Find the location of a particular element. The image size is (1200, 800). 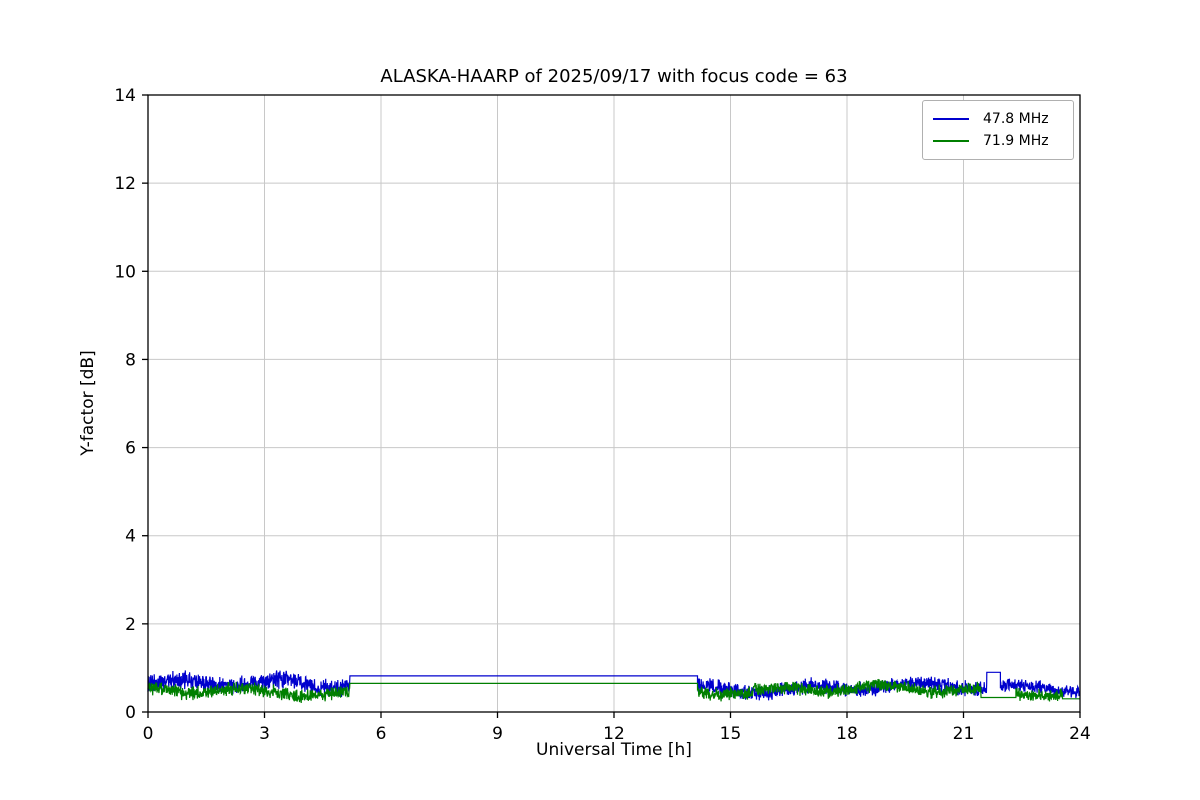

x-tick-label: 12 is located at coordinates (614, 734).